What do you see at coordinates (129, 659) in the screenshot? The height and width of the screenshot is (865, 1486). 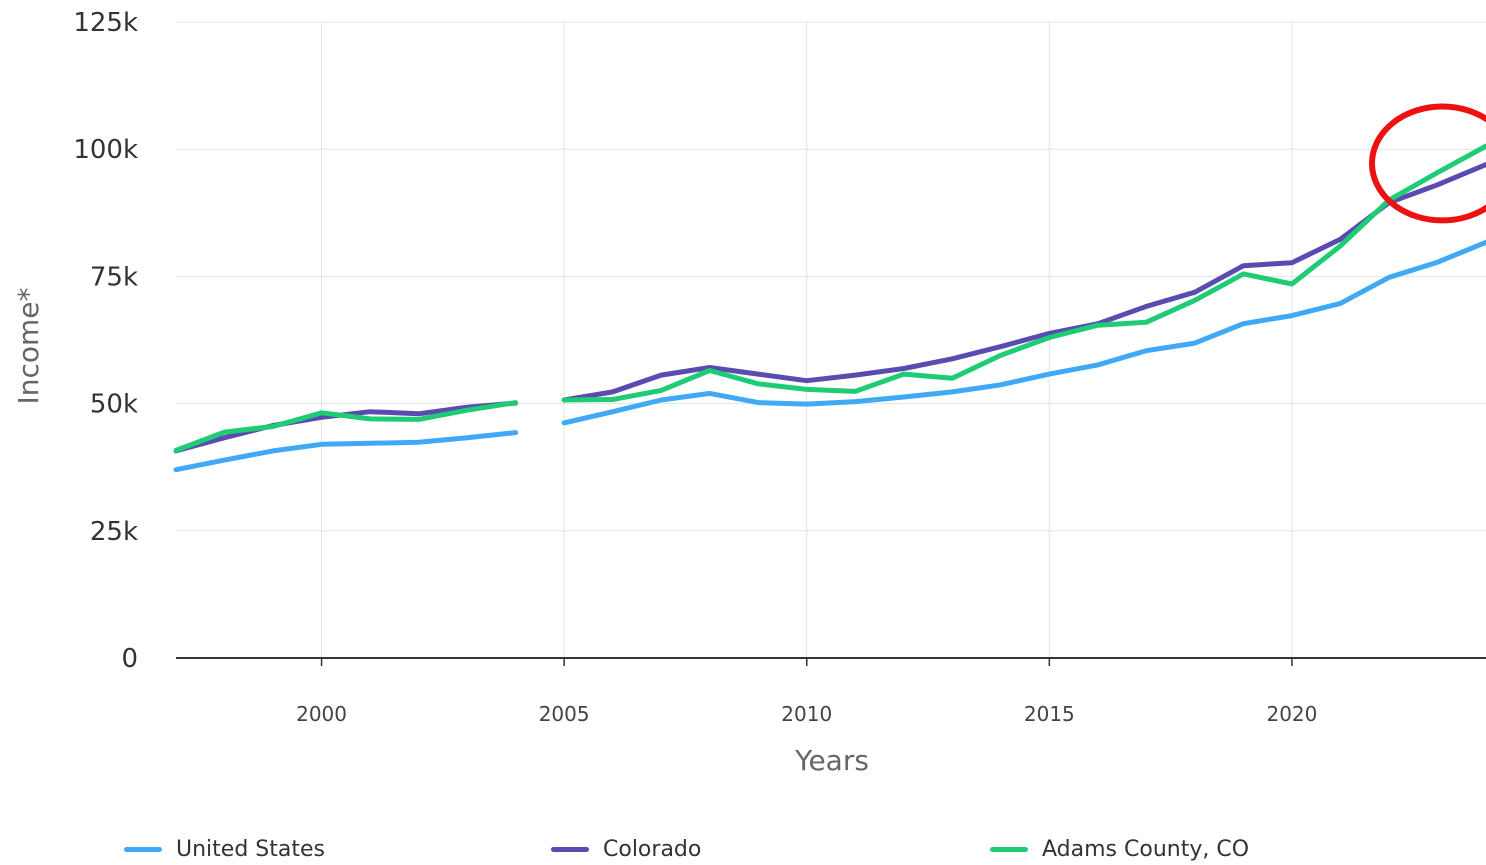 I see `y-tick-label: 0` at bounding box center [129, 659].